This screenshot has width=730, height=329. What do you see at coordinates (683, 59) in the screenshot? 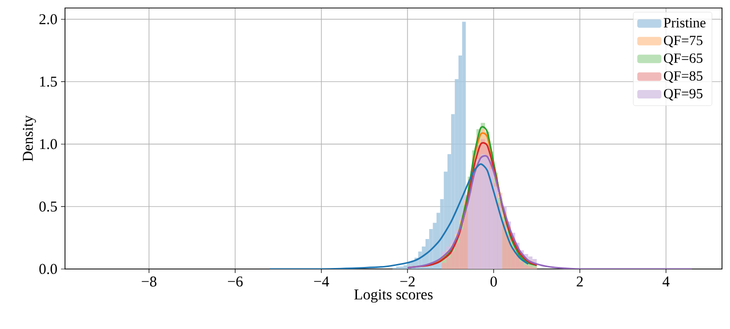
I see `legend-label: QF=65` at bounding box center [683, 59].